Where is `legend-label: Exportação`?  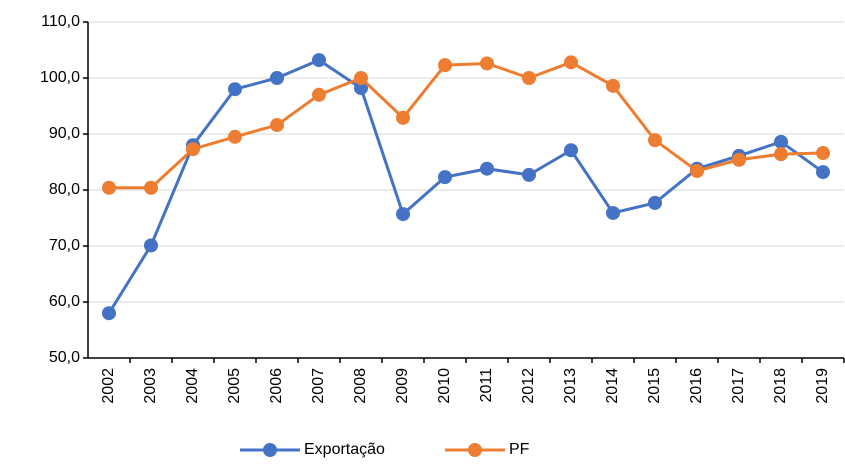 legend-label: Exportação is located at coordinates (344, 449).